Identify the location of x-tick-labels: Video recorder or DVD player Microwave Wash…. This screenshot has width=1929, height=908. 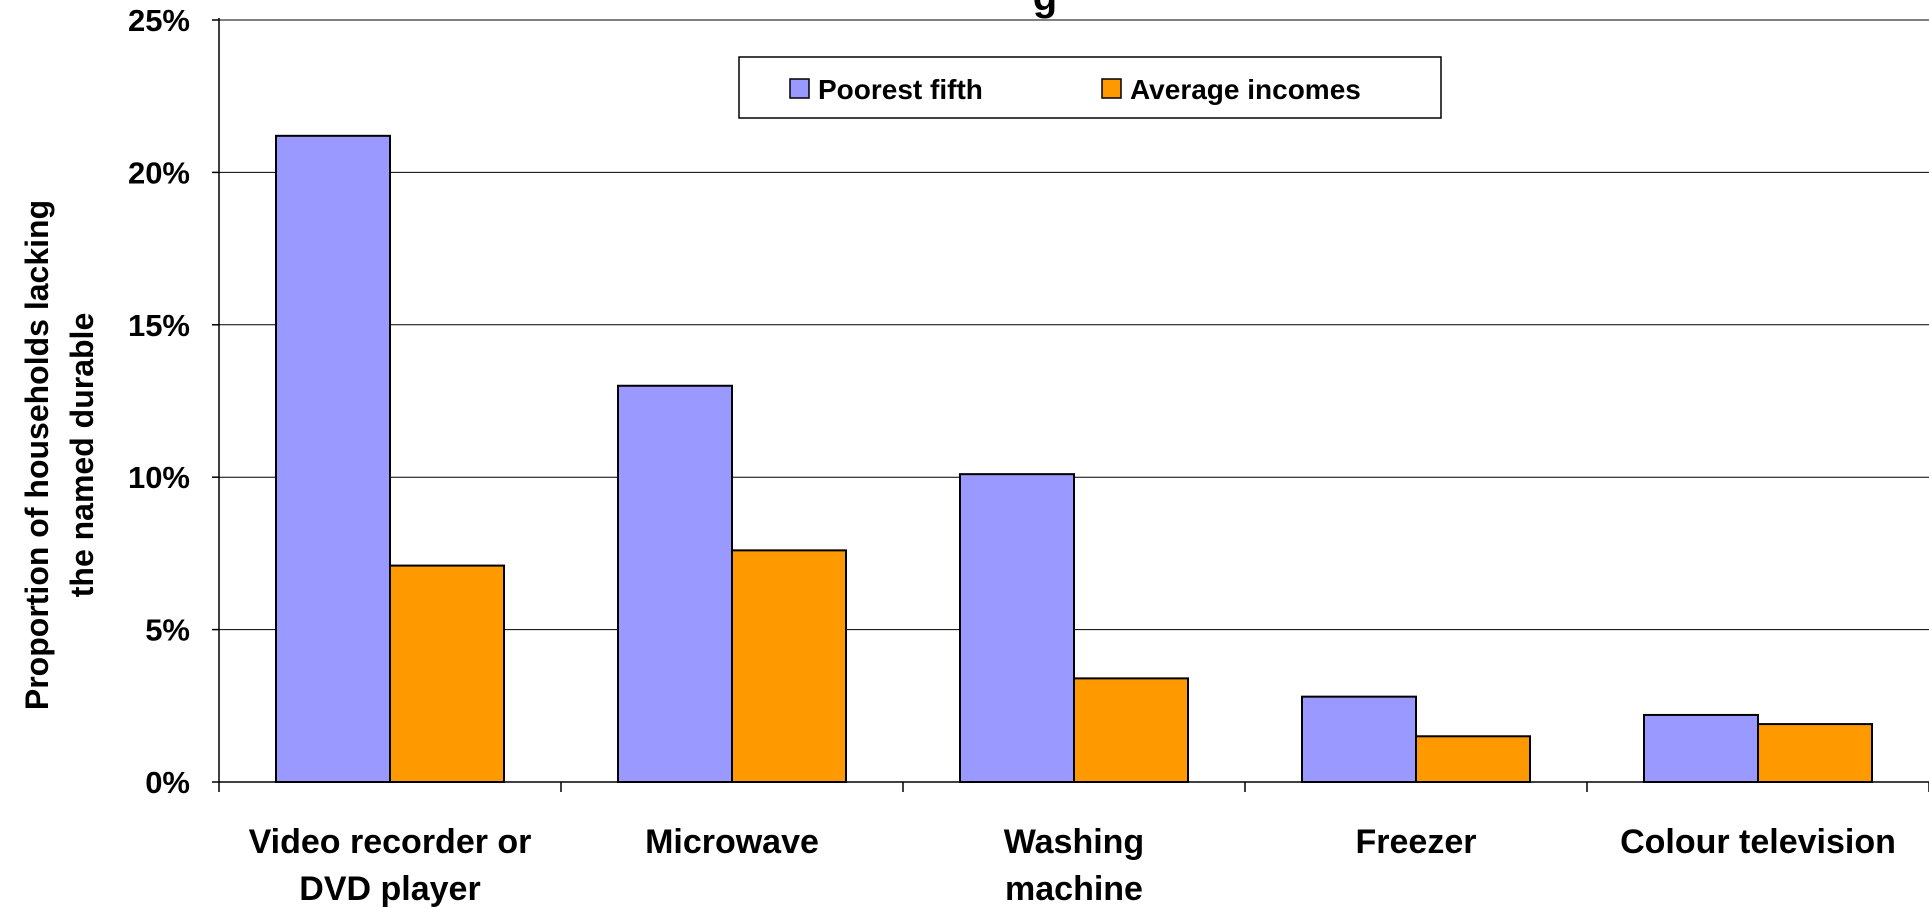
(1072, 865).